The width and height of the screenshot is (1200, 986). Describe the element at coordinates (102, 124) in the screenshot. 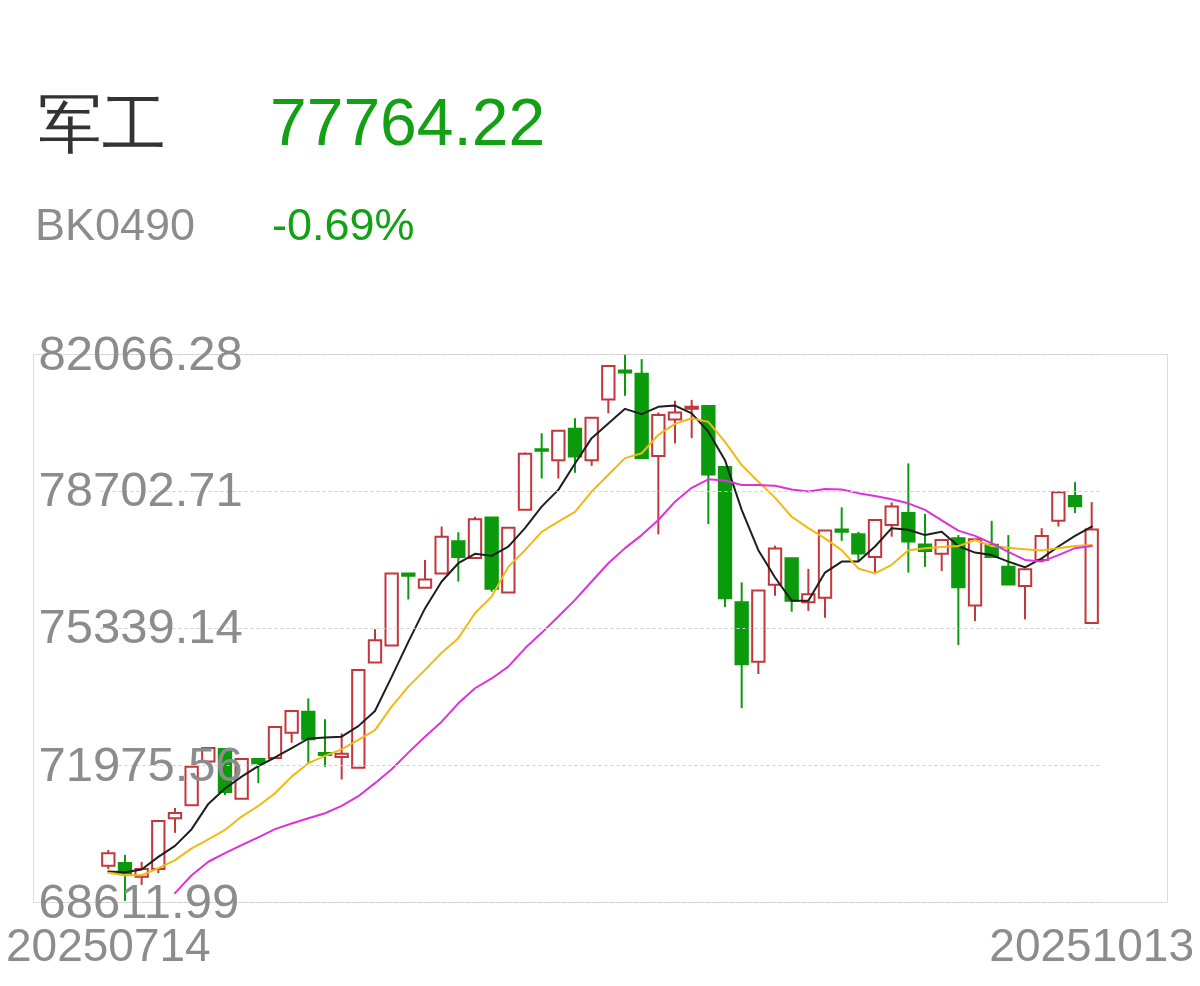

I see `chart-title: 军工` at that location.